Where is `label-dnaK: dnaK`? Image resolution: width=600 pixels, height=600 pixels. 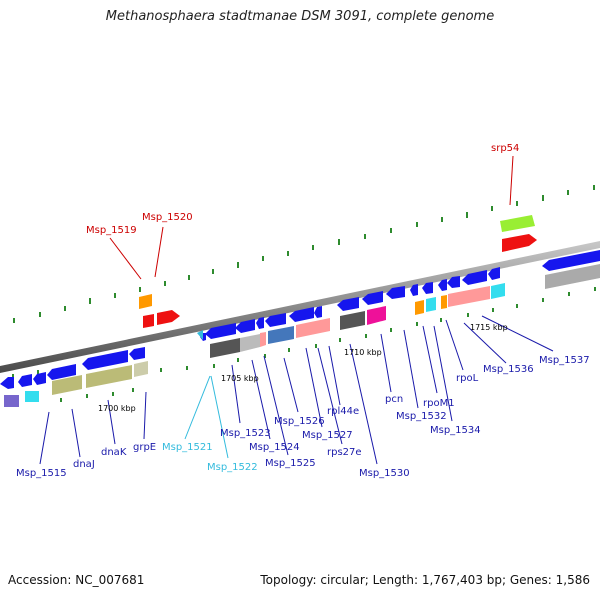 label-dnaK: dnaK is located at coordinates (114, 452).